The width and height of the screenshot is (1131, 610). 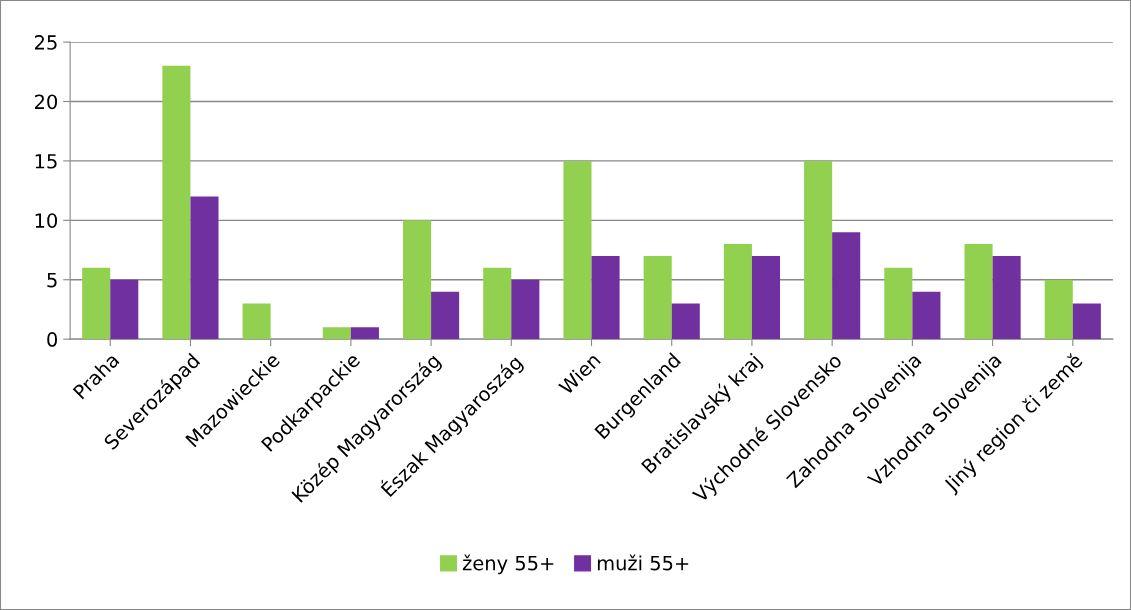 What do you see at coordinates (52, 339) in the screenshot?
I see `y-tick-label: 0` at bounding box center [52, 339].